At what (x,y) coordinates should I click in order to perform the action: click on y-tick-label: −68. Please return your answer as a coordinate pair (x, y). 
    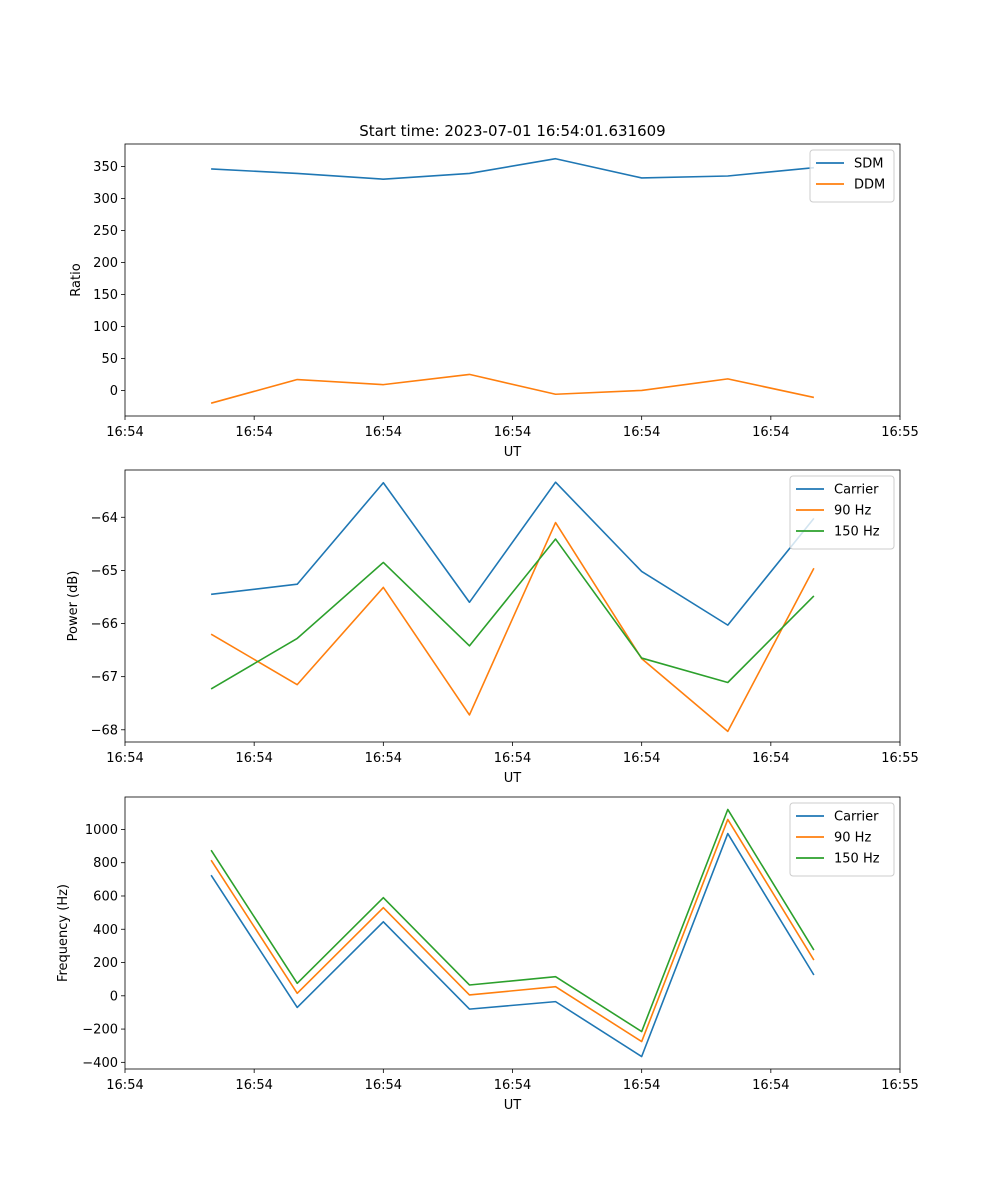
    Looking at the image, I should click on (104, 730).